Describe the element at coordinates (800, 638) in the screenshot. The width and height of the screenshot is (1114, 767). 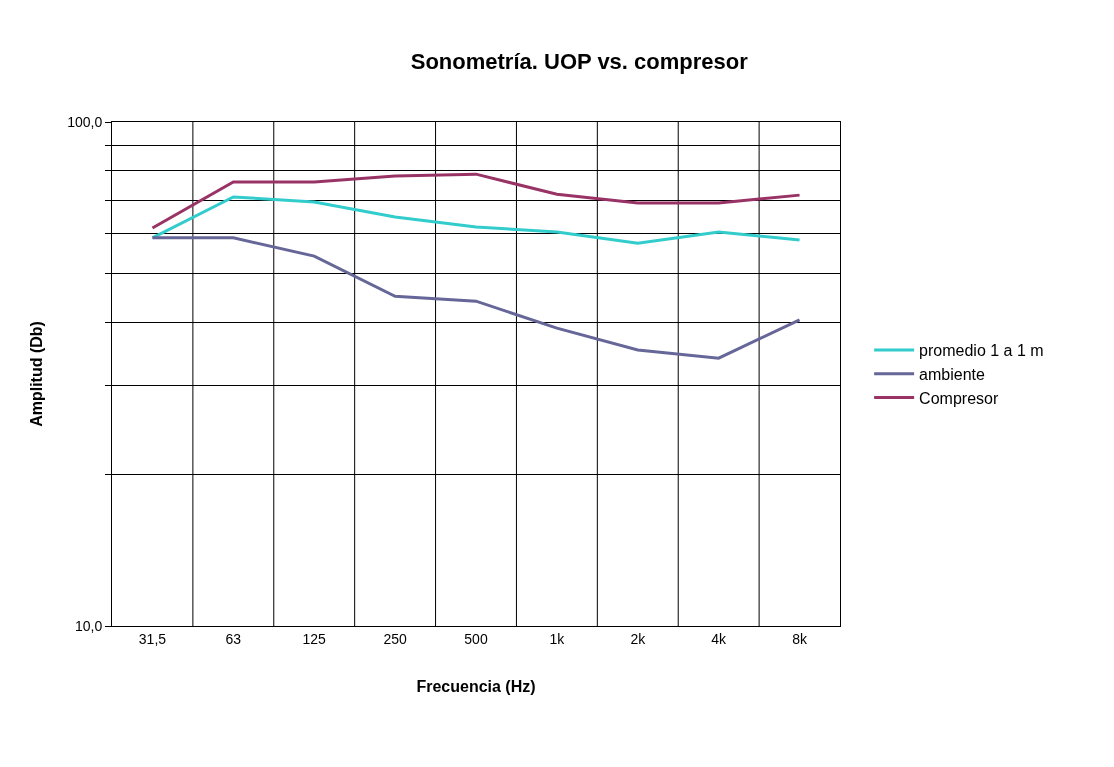
I see `x-tick-label: 8k` at that location.